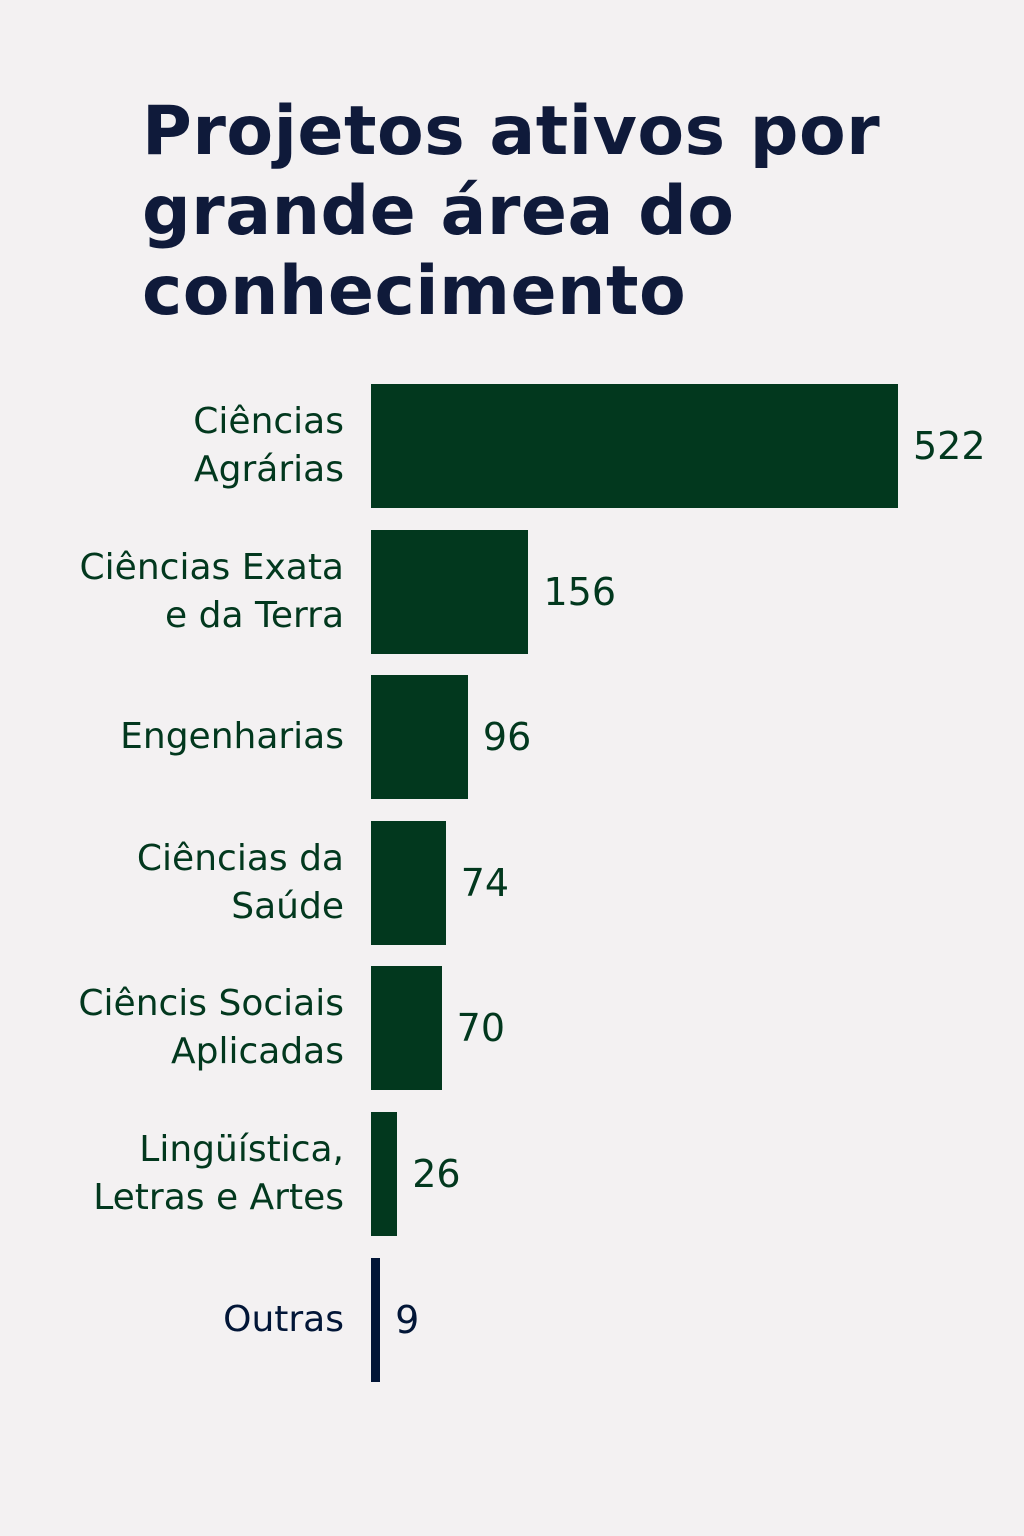  What do you see at coordinates (240, 882) in the screenshot?
I see `category-label: Ciências da Saúde` at bounding box center [240, 882].